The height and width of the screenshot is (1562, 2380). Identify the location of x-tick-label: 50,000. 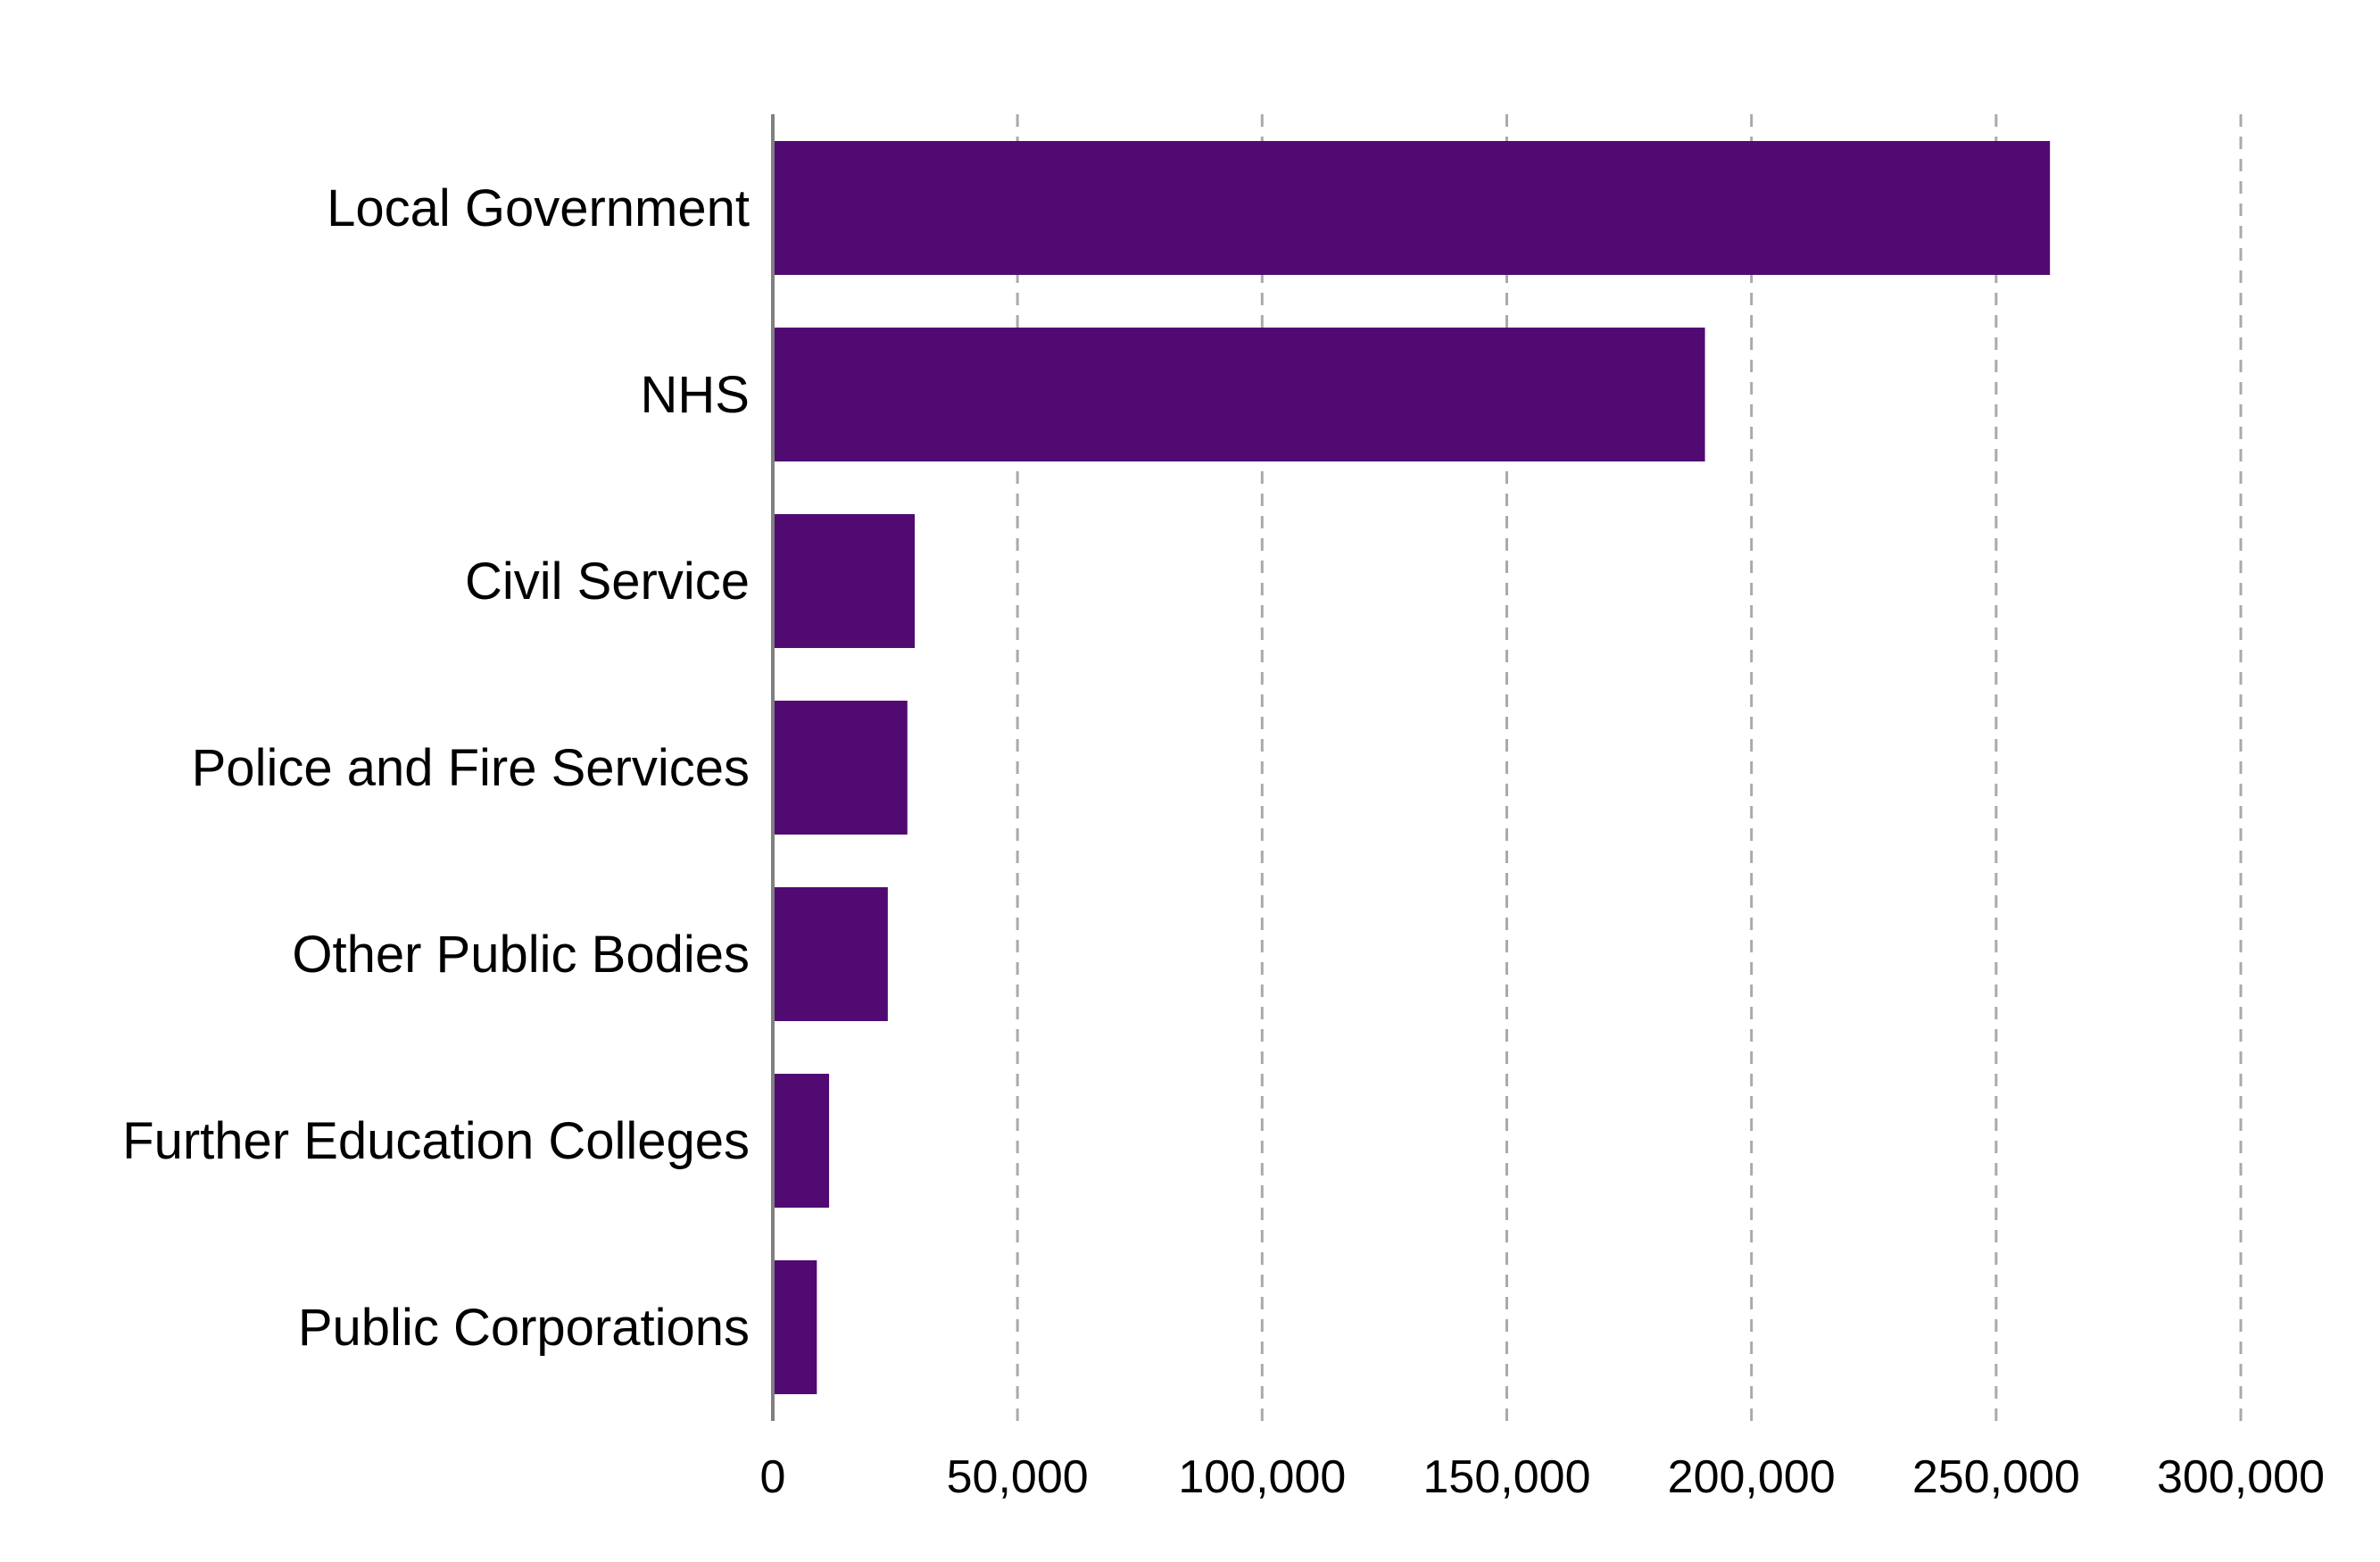
(1018, 1477).